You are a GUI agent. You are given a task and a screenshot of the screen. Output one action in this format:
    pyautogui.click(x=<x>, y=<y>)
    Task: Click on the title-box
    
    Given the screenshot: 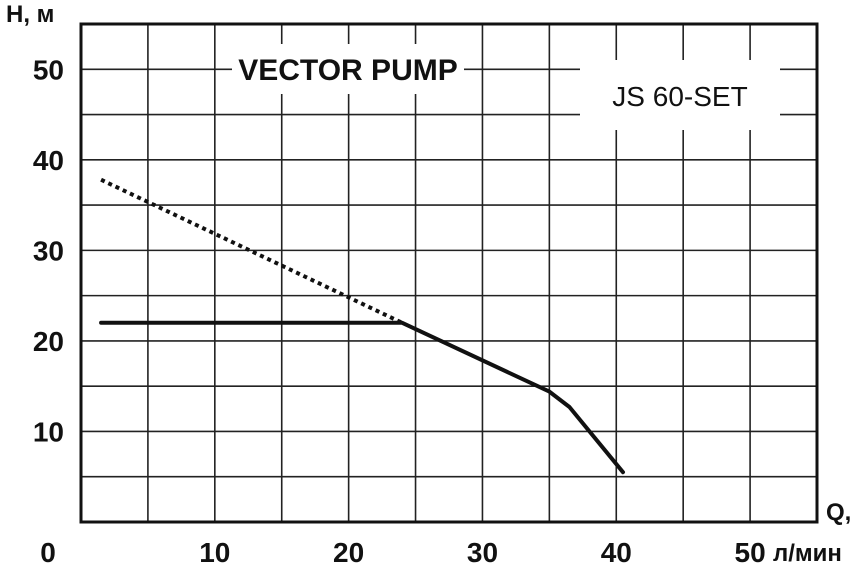 What is the action you would take?
    pyautogui.click(x=348, y=69)
    